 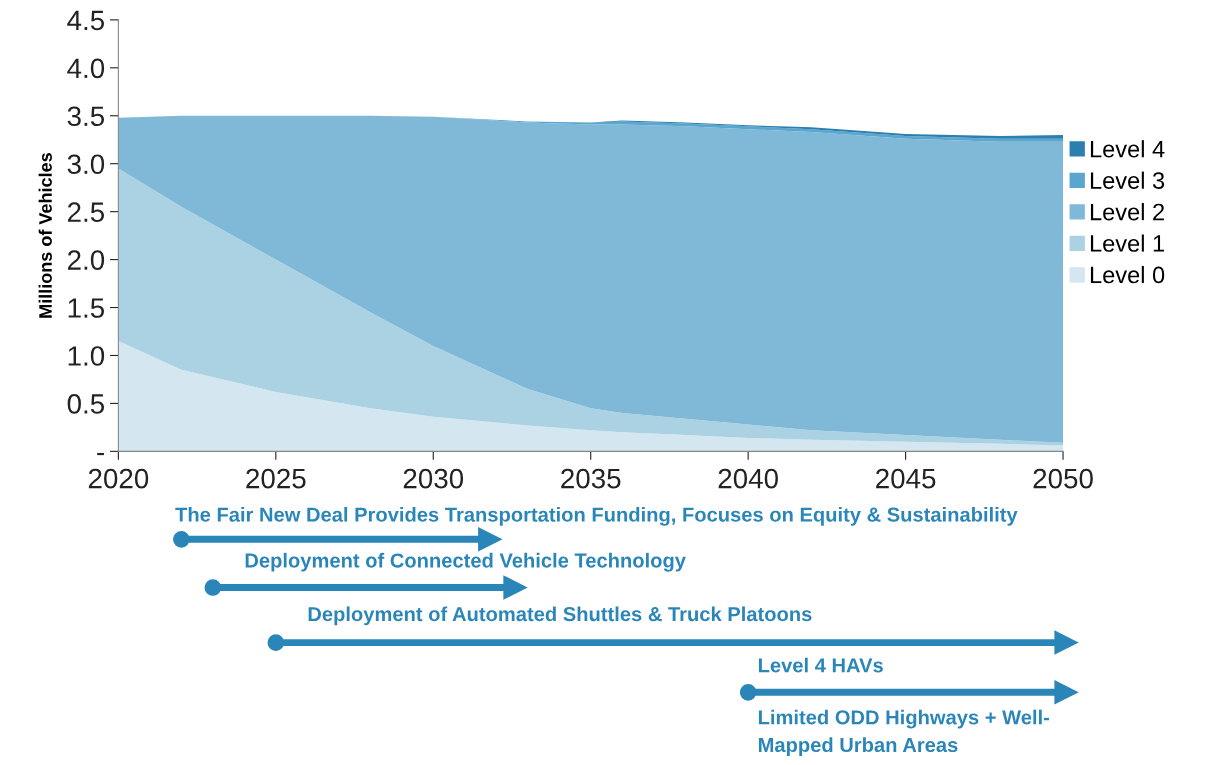 What do you see at coordinates (1127, 243) in the screenshot?
I see `legend-label: Level 1` at bounding box center [1127, 243].